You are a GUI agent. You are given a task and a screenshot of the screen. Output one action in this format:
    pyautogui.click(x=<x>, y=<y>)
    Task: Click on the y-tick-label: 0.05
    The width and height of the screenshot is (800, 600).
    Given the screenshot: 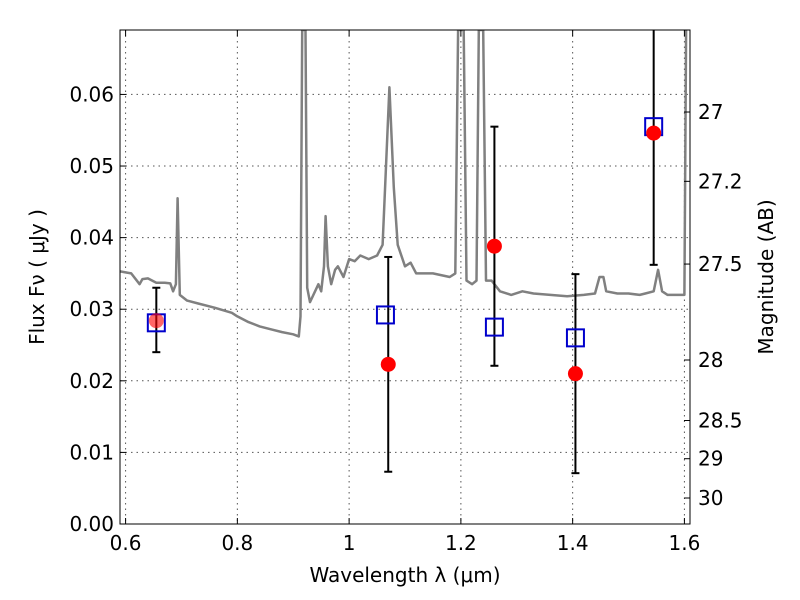 What is the action you would take?
    pyautogui.click(x=91, y=166)
    